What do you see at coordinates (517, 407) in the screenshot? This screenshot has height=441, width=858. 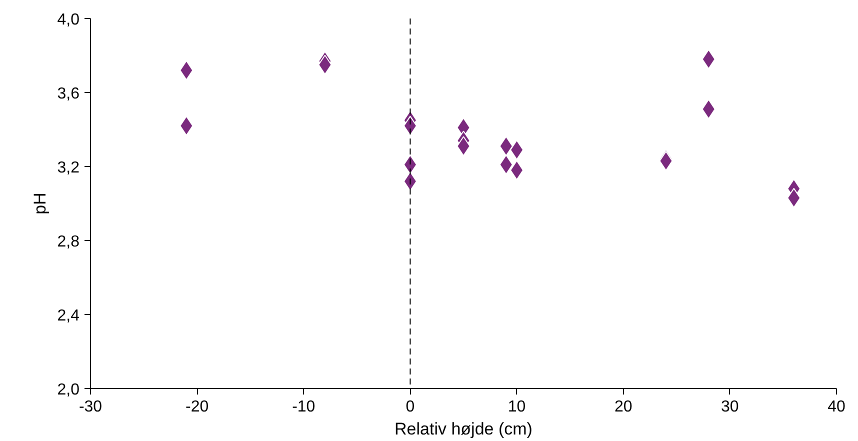 I see `x-tick-label: 10` at bounding box center [517, 407].